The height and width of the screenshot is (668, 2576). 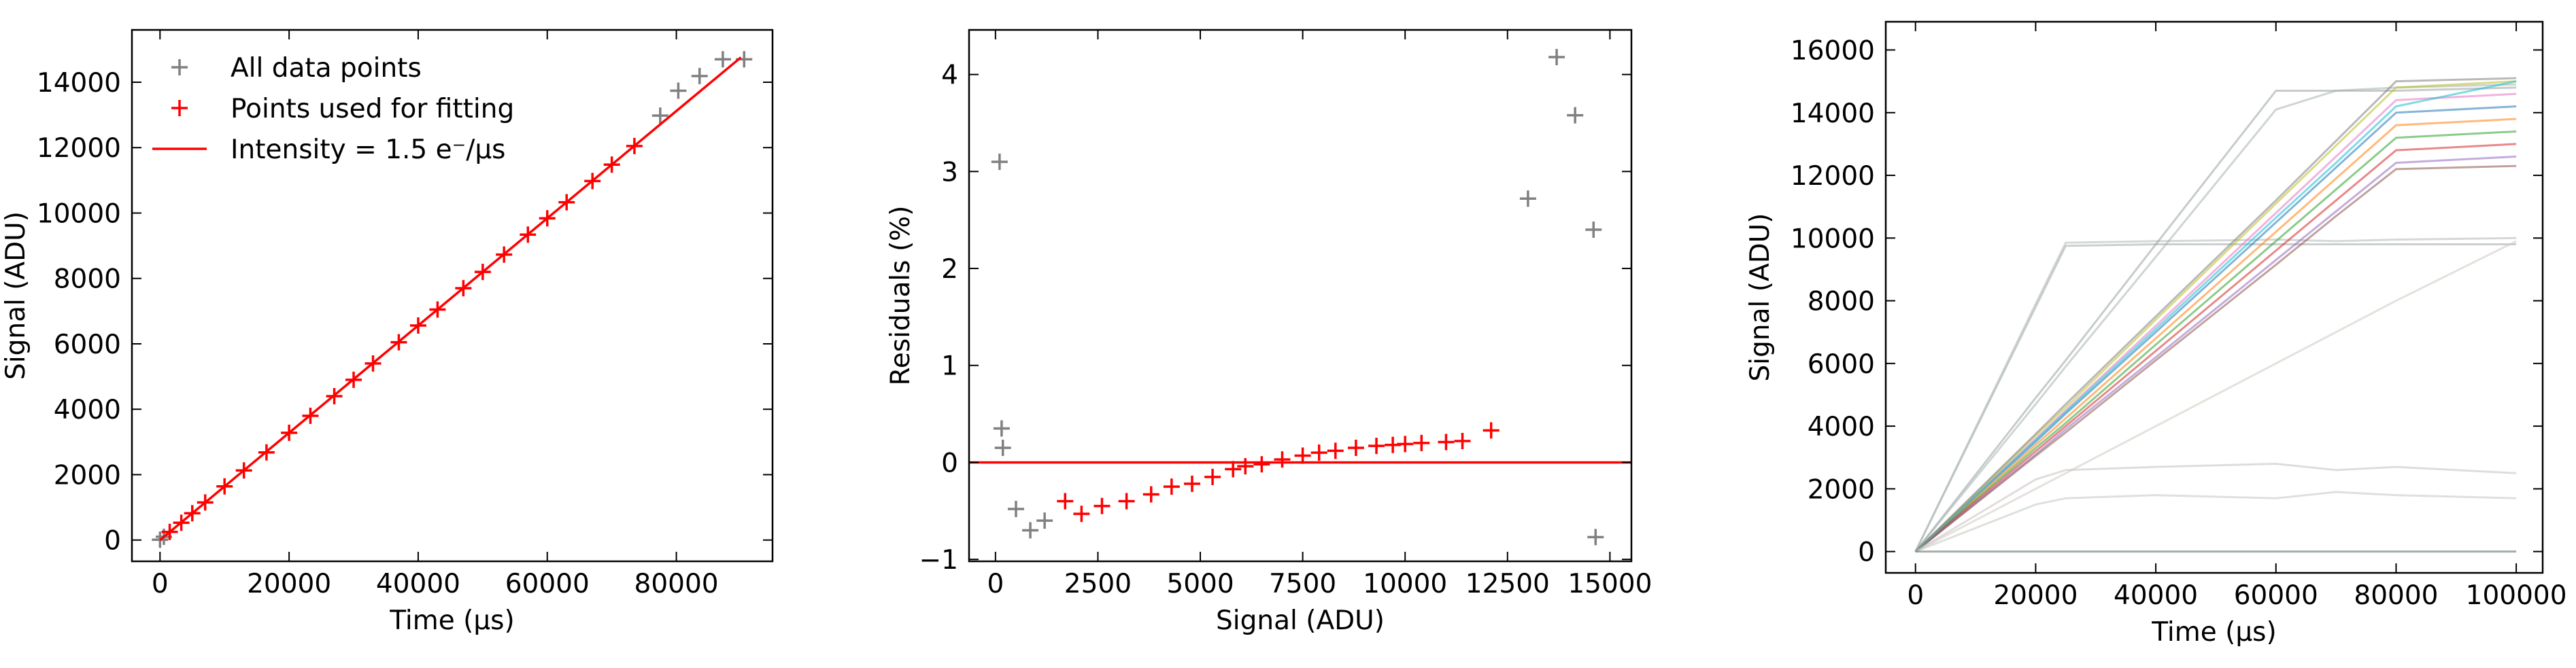 What do you see at coordinates (1609, 584) in the screenshot?
I see `x-tick-label: 15000` at bounding box center [1609, 584].